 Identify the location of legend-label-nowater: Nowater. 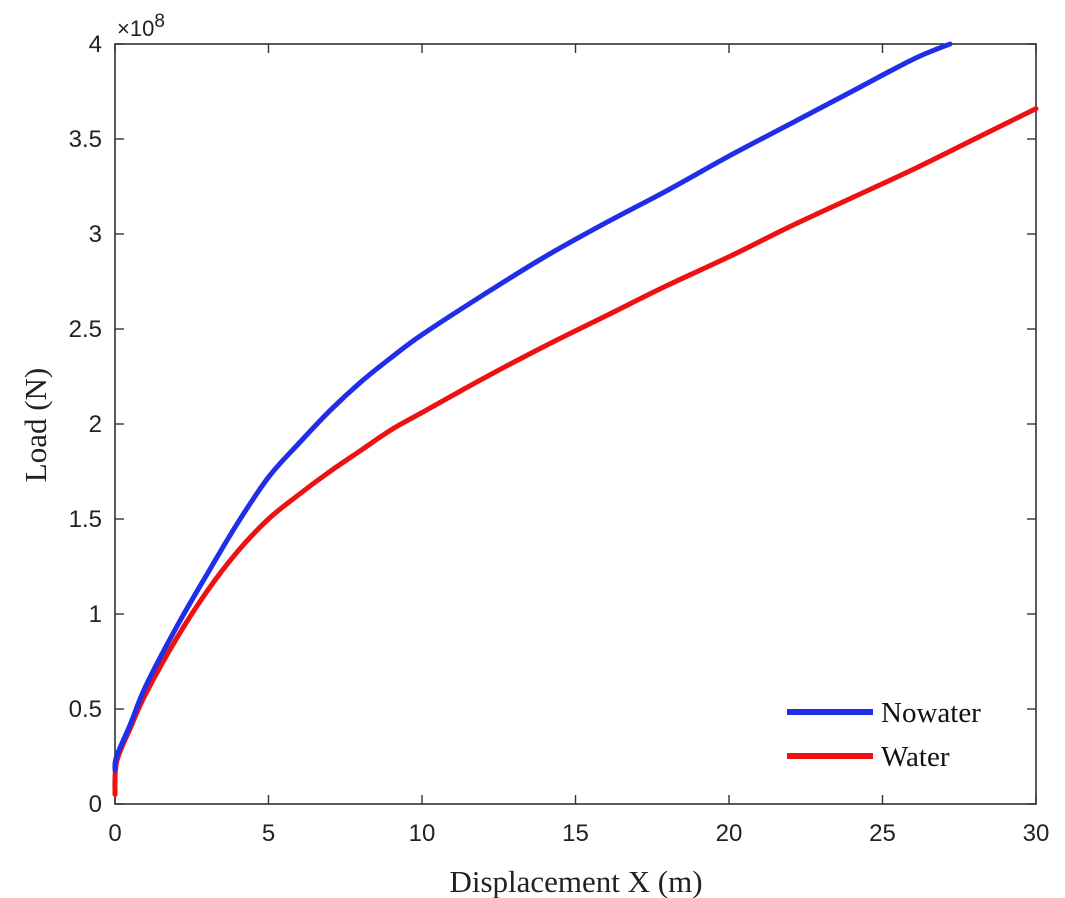
(931, 713).